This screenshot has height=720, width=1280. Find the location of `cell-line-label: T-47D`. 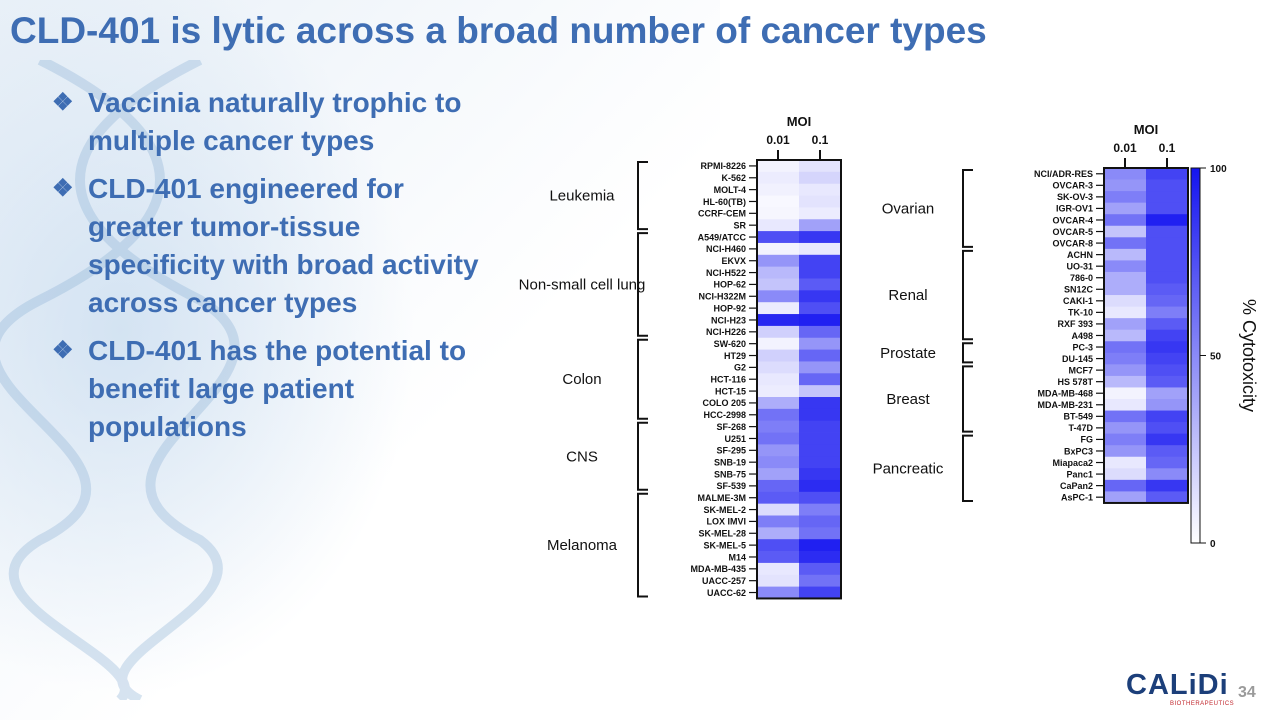

cell-line-label: T-47D is located at coordinates (1080, 428).